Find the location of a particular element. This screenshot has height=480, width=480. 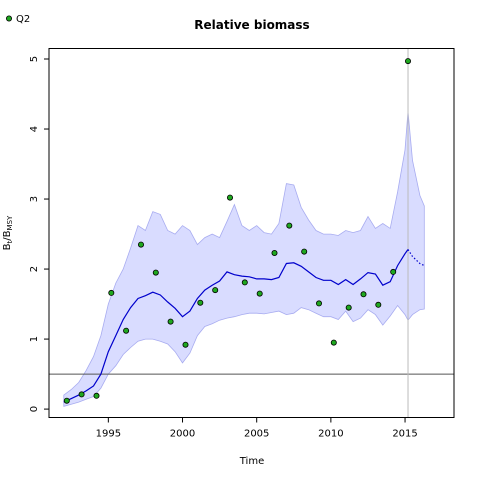

legend-label-q2: Q2 is located at coordinates (23, 19).